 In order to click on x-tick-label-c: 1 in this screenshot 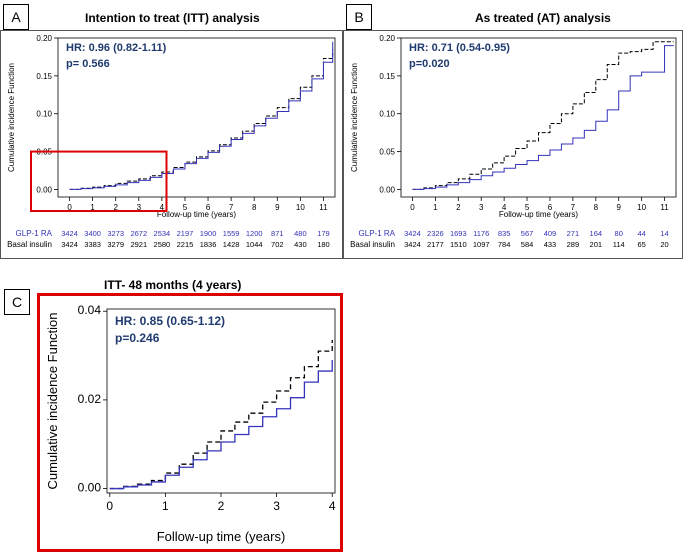, I will do `click(165, 506)`.